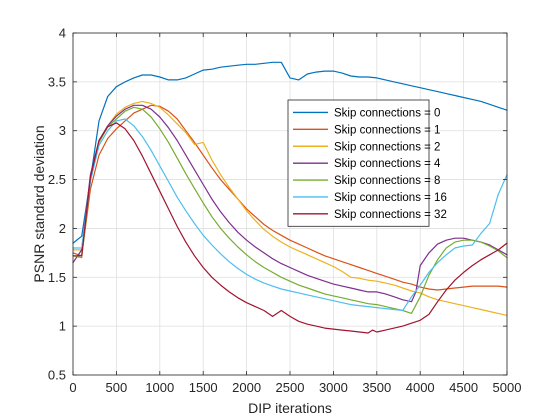 The width and height of the screenshot is (560, 420). What do you see at coordinates (387, 147) in the screenshot?
I see `legend-entry-label: Skip connections = 2` at bounding box center [387, 147].